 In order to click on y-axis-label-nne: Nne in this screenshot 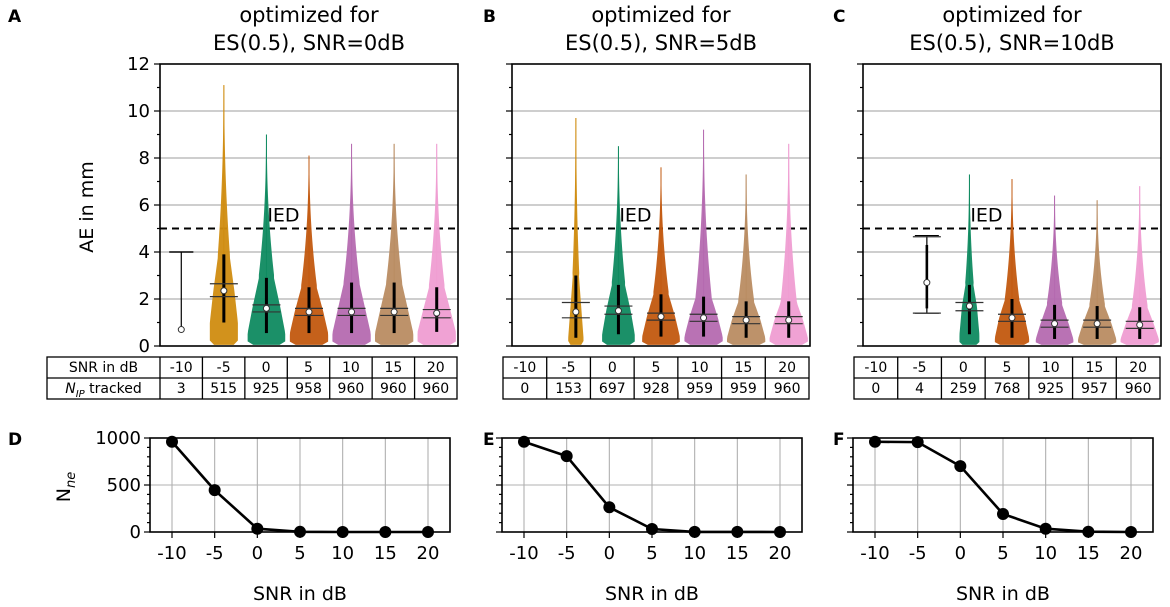, I will do `click(66, 487)`.